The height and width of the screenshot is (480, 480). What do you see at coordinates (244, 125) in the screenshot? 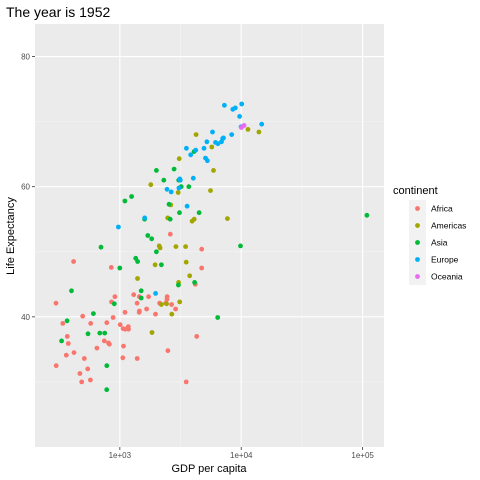
I see `point-oceania` at bounding box center [244, 125].